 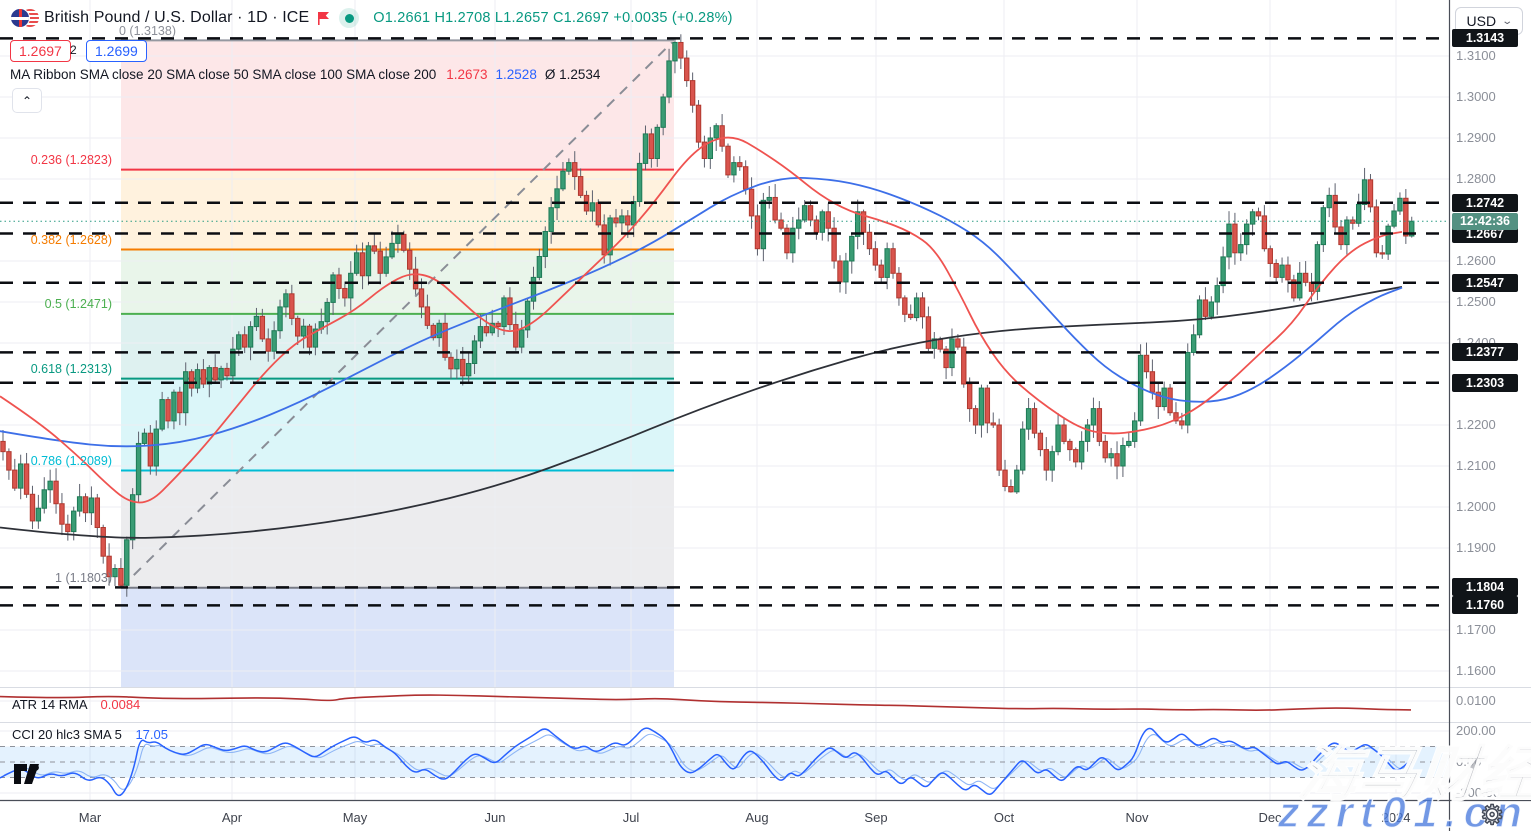 What do you see at coordinates (151, 734) in the screenshot?
I see `cci-value: 17.05` at bounding box center [151, 734].